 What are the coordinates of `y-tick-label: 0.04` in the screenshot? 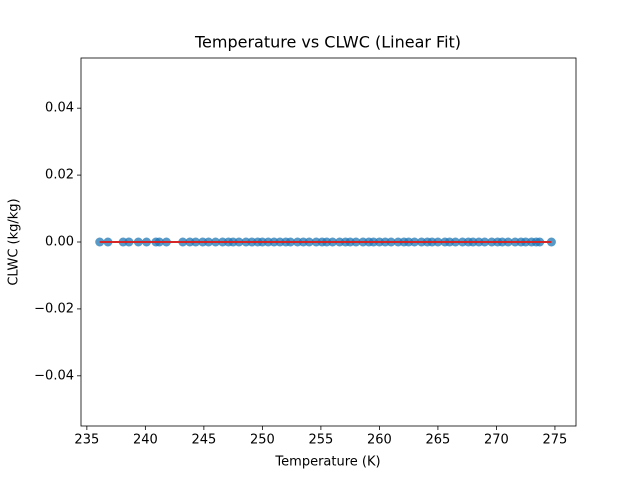 It's located at (59, 108).